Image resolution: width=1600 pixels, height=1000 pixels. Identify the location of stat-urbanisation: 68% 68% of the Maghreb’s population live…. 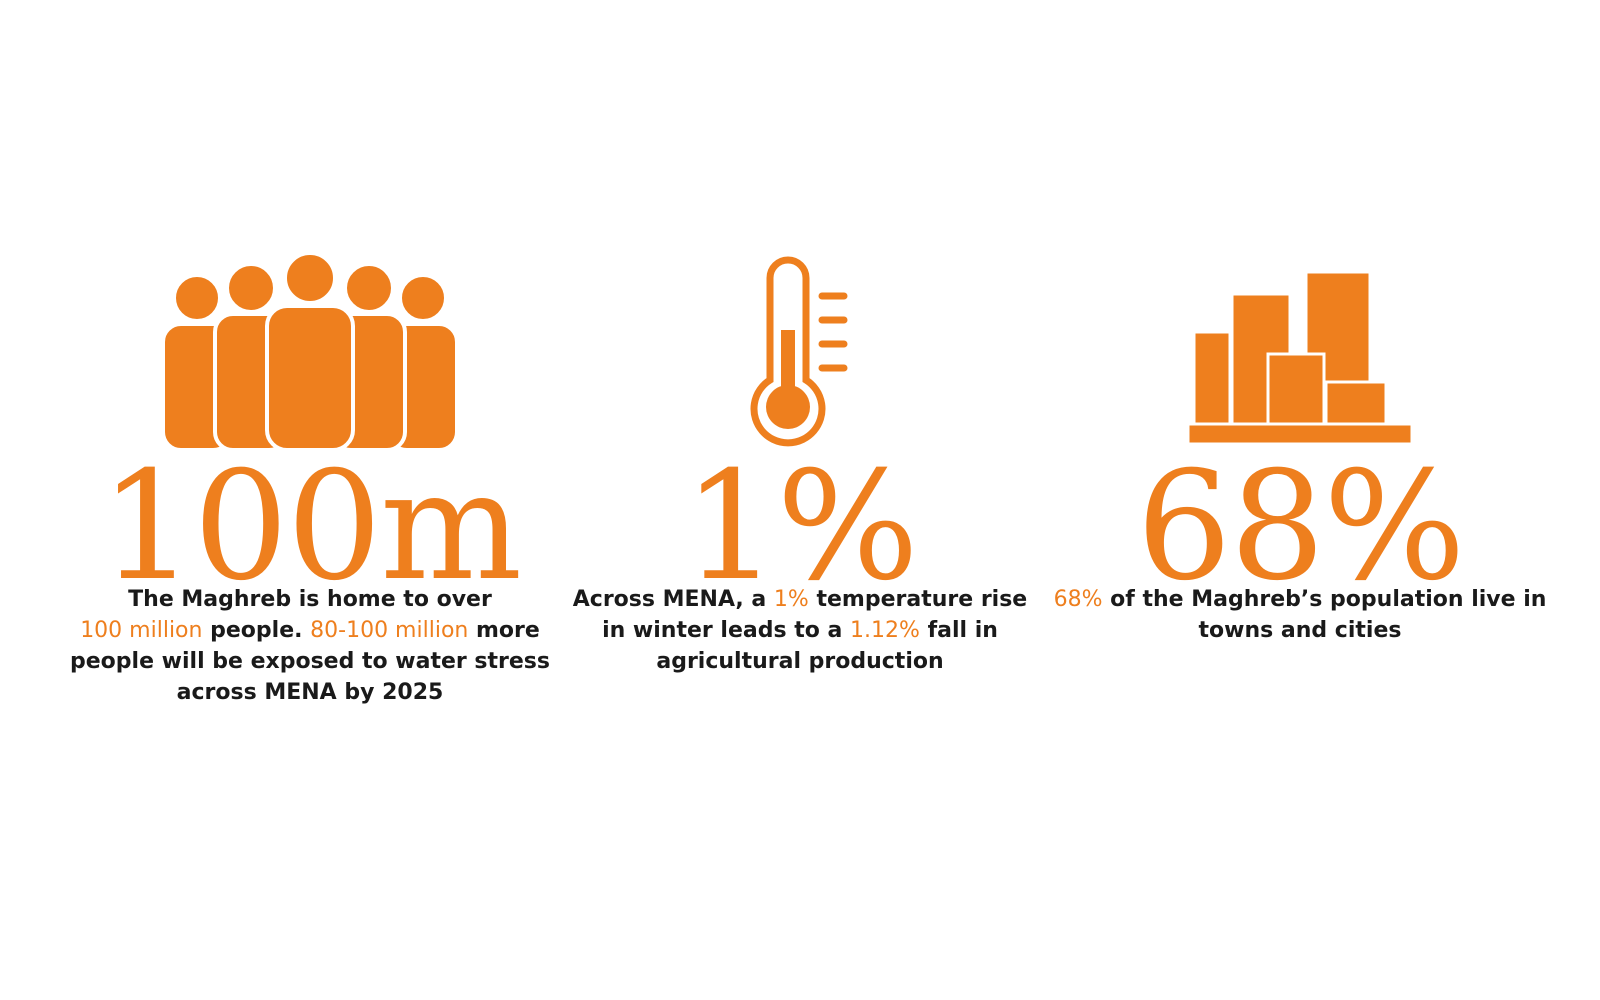
(1300, 448).